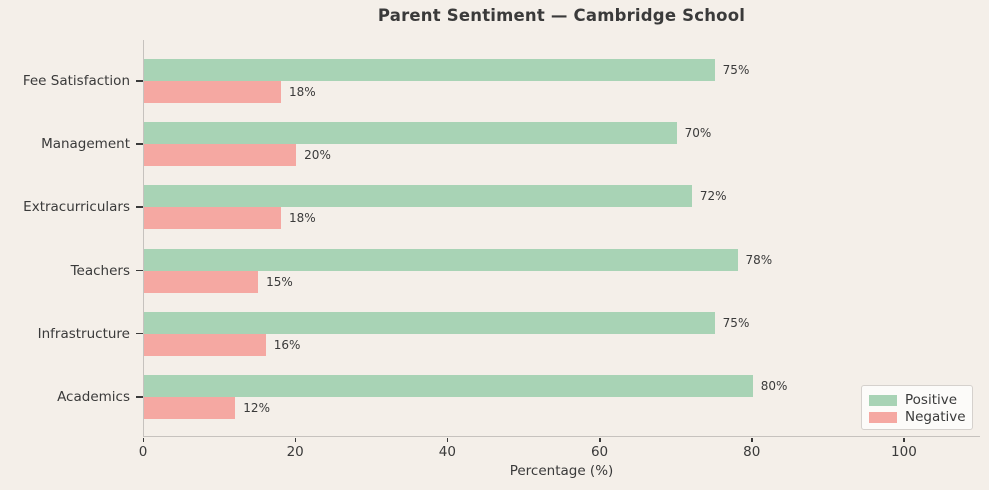 Image resolution: width=989 pixels, height=490 pixels. What do you see at coordinates (599, 452) in the screenshot?
I see `x-tick-label: 60` at bounding box center [599, 452].